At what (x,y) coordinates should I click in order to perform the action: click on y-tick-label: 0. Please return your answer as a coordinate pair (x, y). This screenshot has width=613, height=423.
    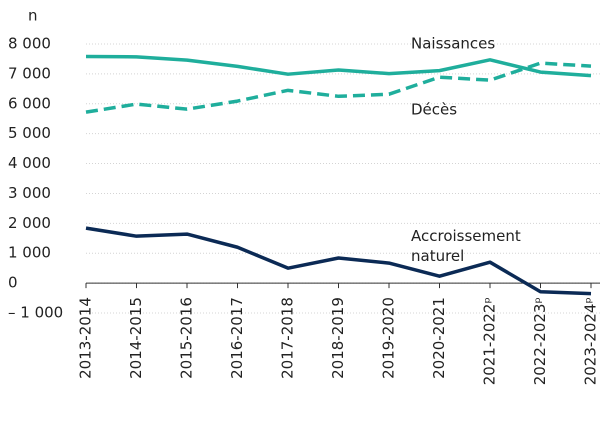
    Looking at the image, I should click on (13, 283).